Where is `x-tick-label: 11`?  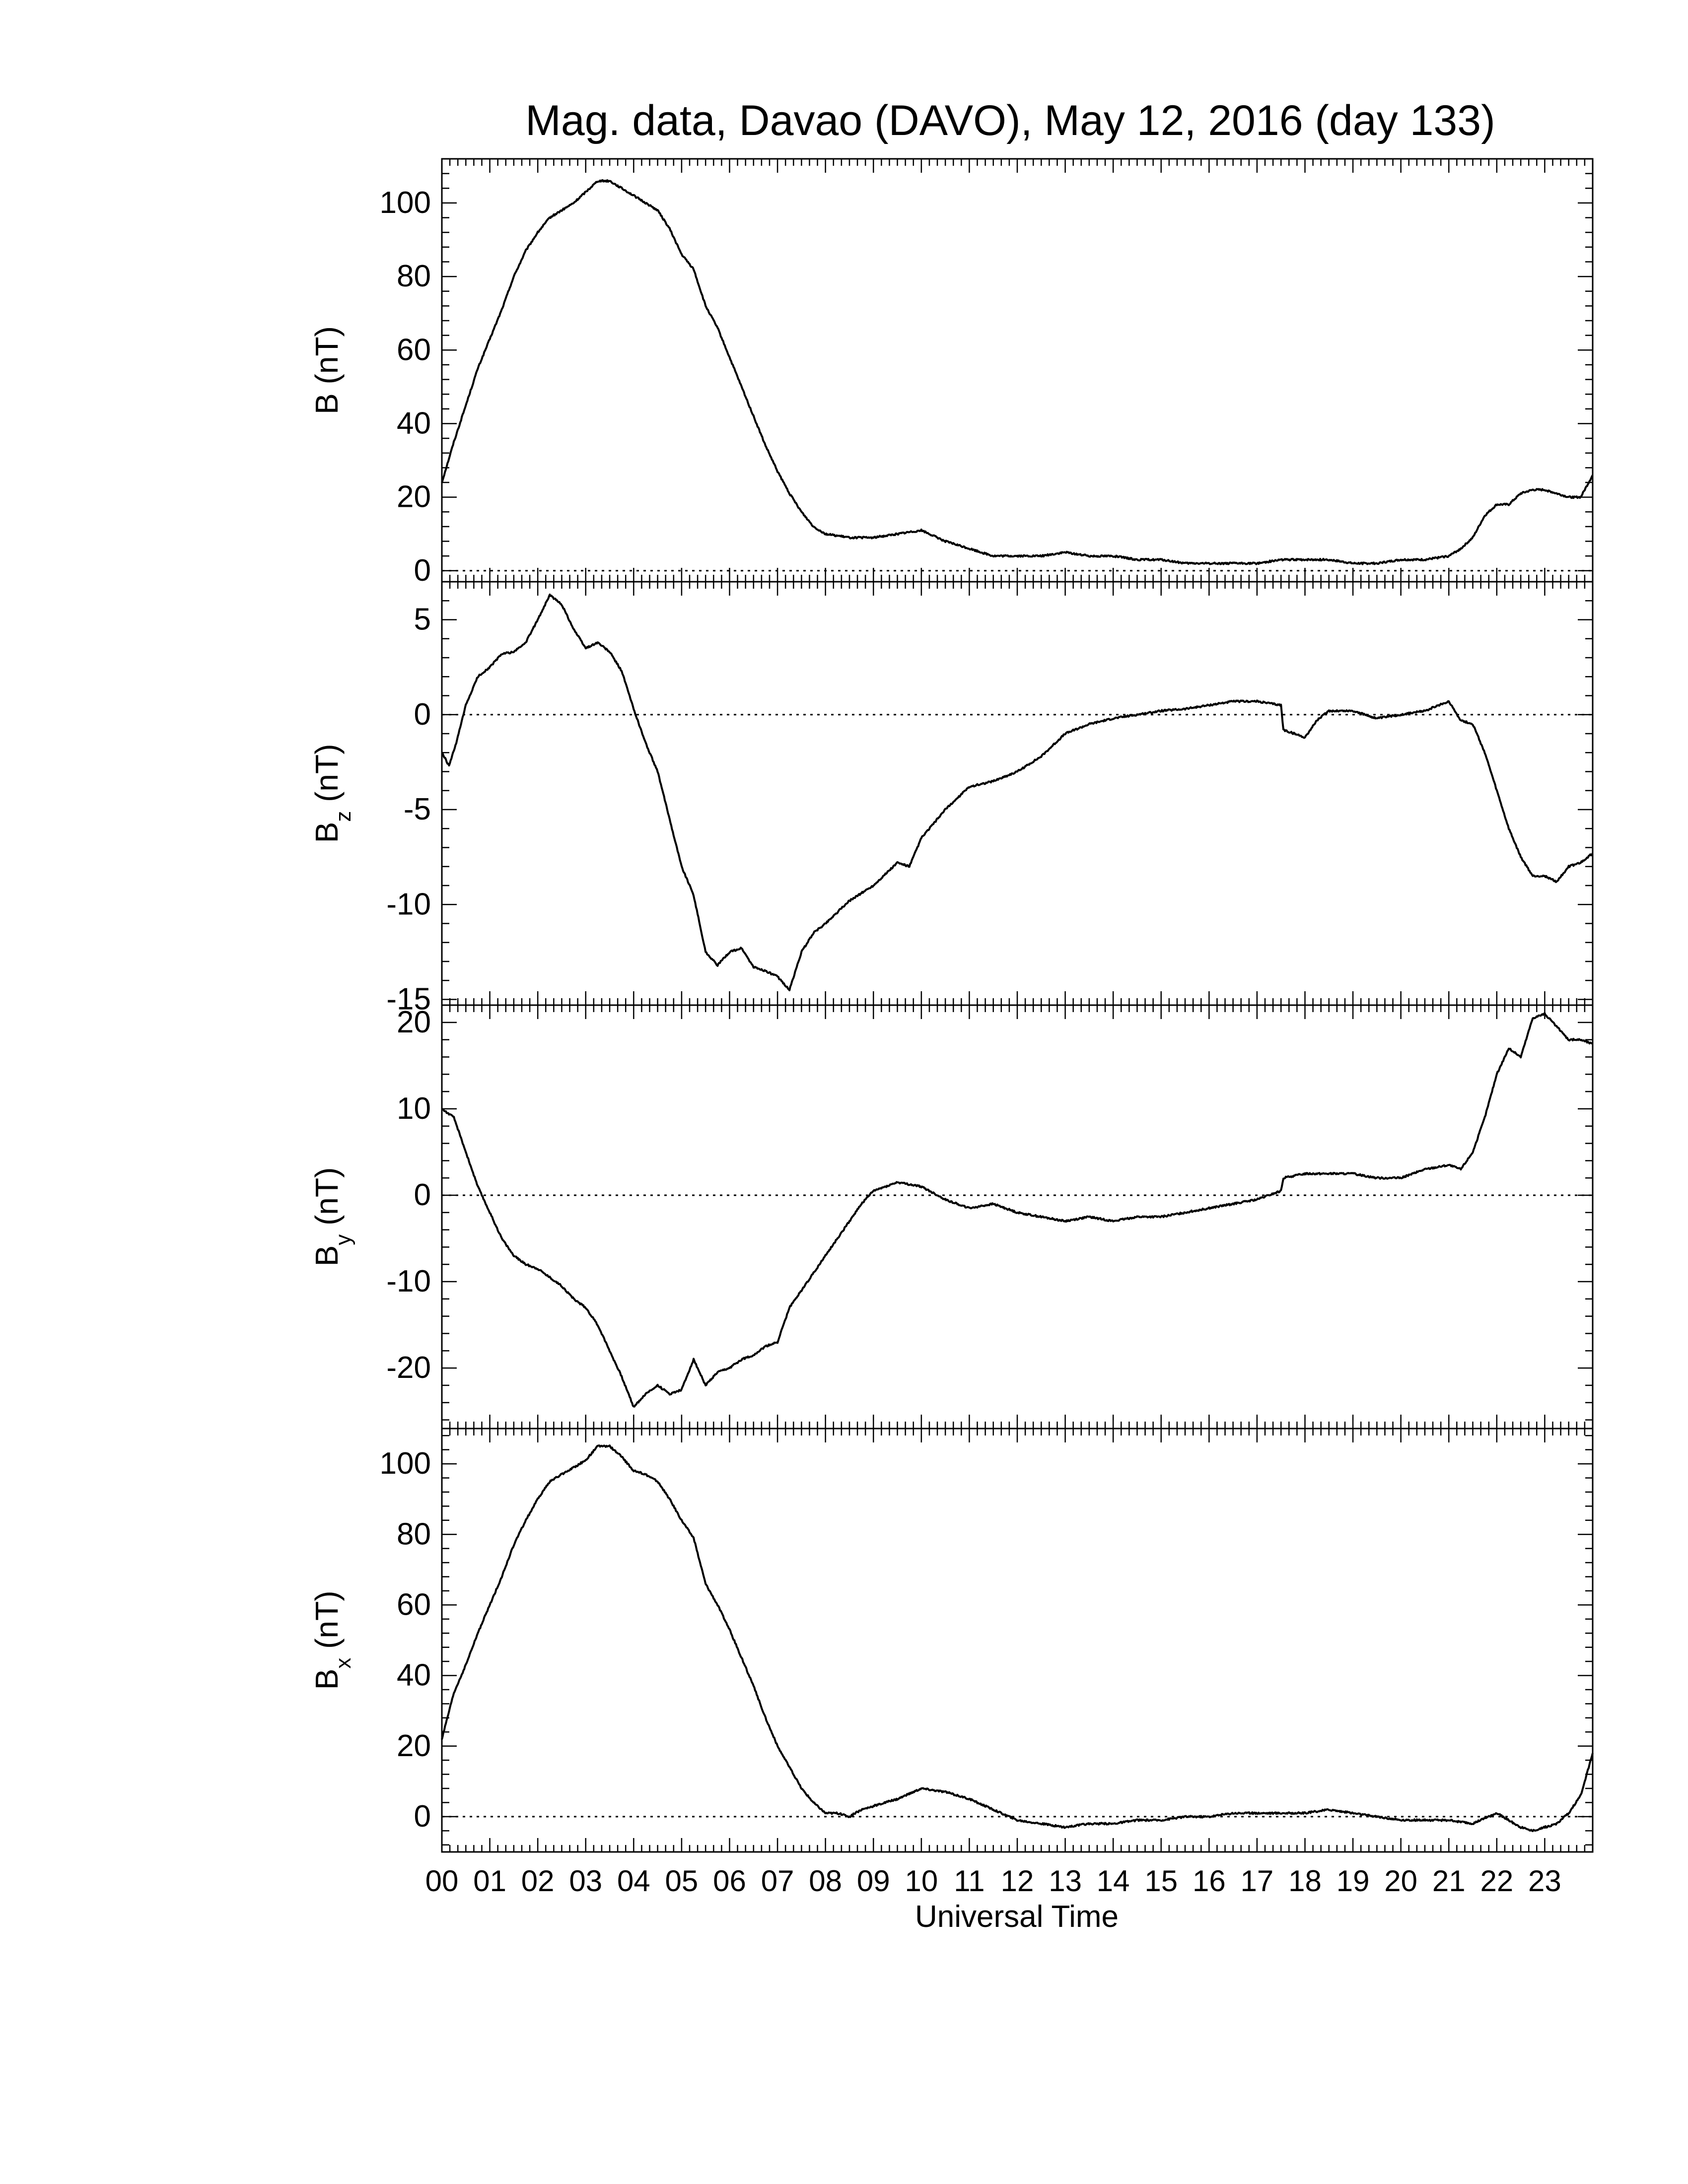 x-tick-label: 11 is located at coordinates (969, 1881).